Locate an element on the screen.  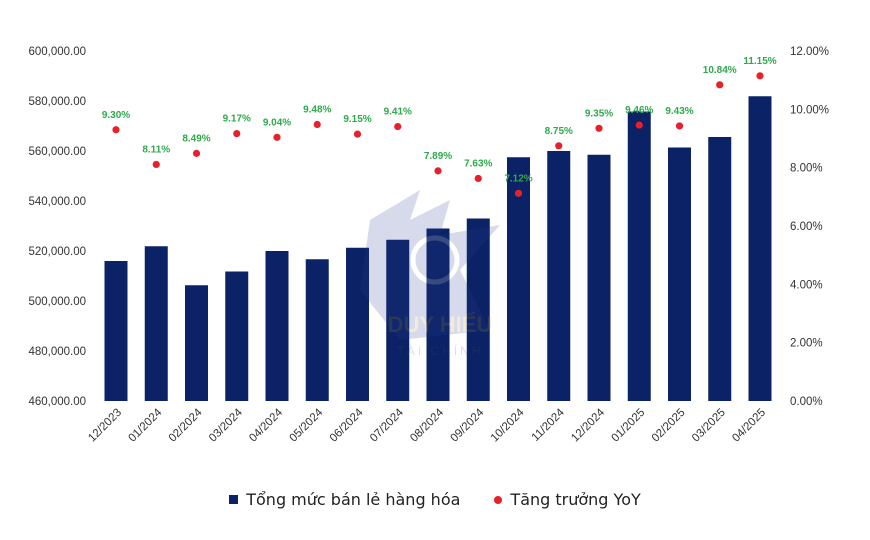
y-right-tick-label: 4.00% is located at coordinates (806, 285).